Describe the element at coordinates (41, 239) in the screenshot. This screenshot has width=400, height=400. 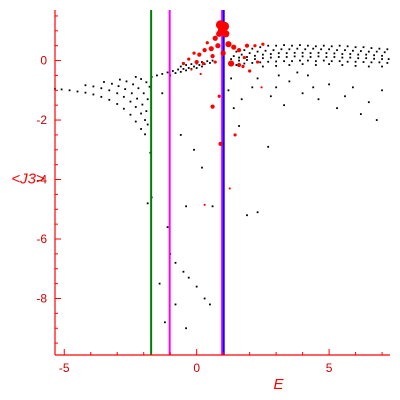
I see `y-tick-label: -6` at that location.